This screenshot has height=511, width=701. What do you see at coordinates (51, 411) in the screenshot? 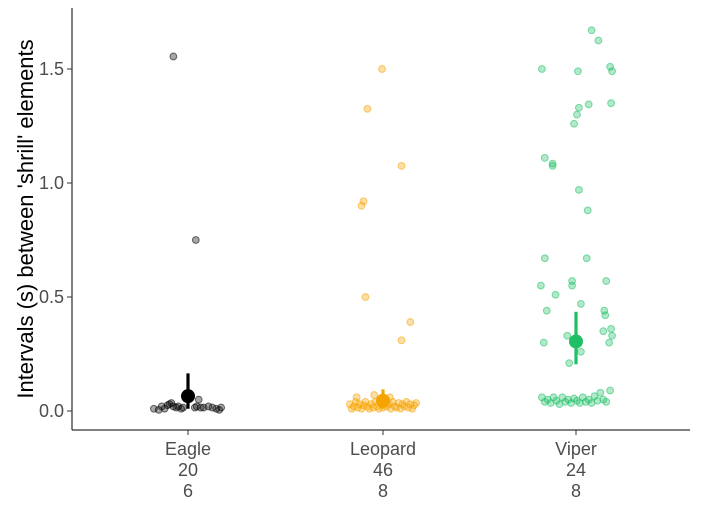
I see `y-tick-label: 0.0` at bounding box center [51, 411].